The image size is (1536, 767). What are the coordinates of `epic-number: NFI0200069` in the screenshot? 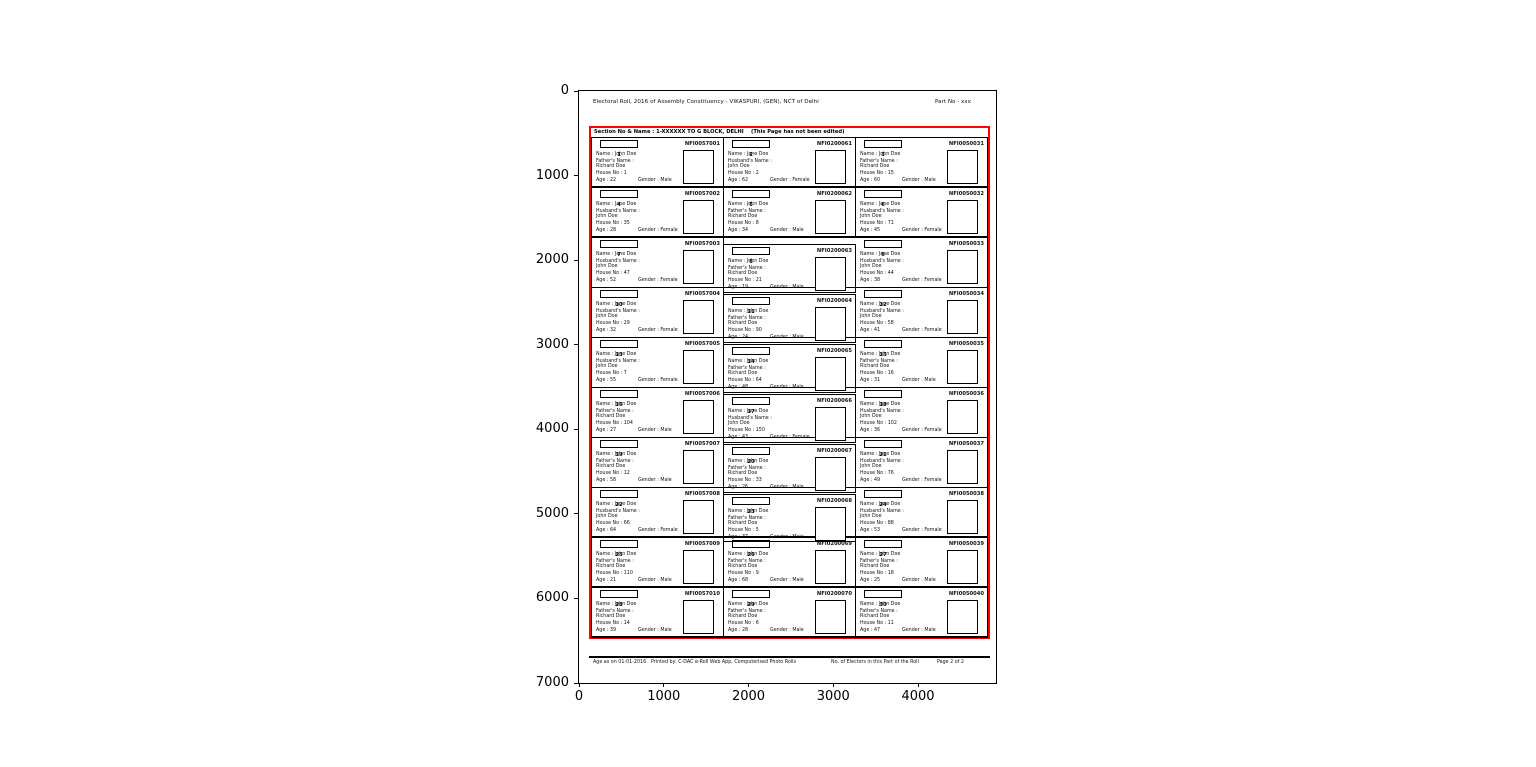 It's located at (834, 543).